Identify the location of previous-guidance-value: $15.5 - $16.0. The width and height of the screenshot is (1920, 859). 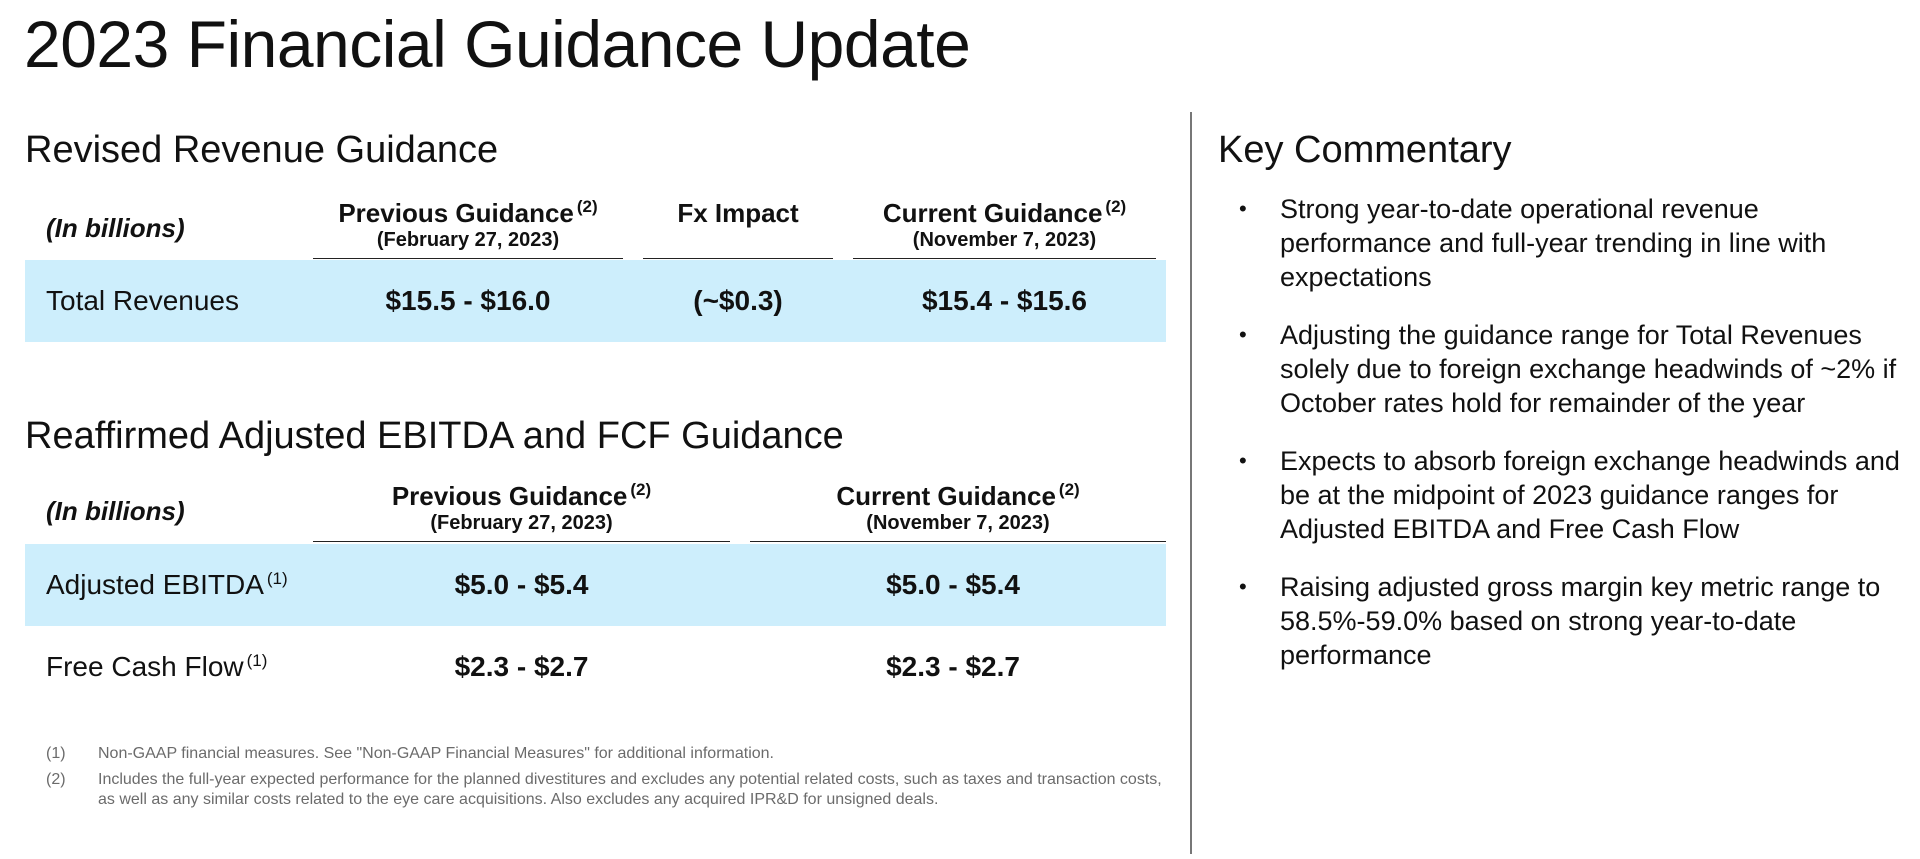
(468, 301).